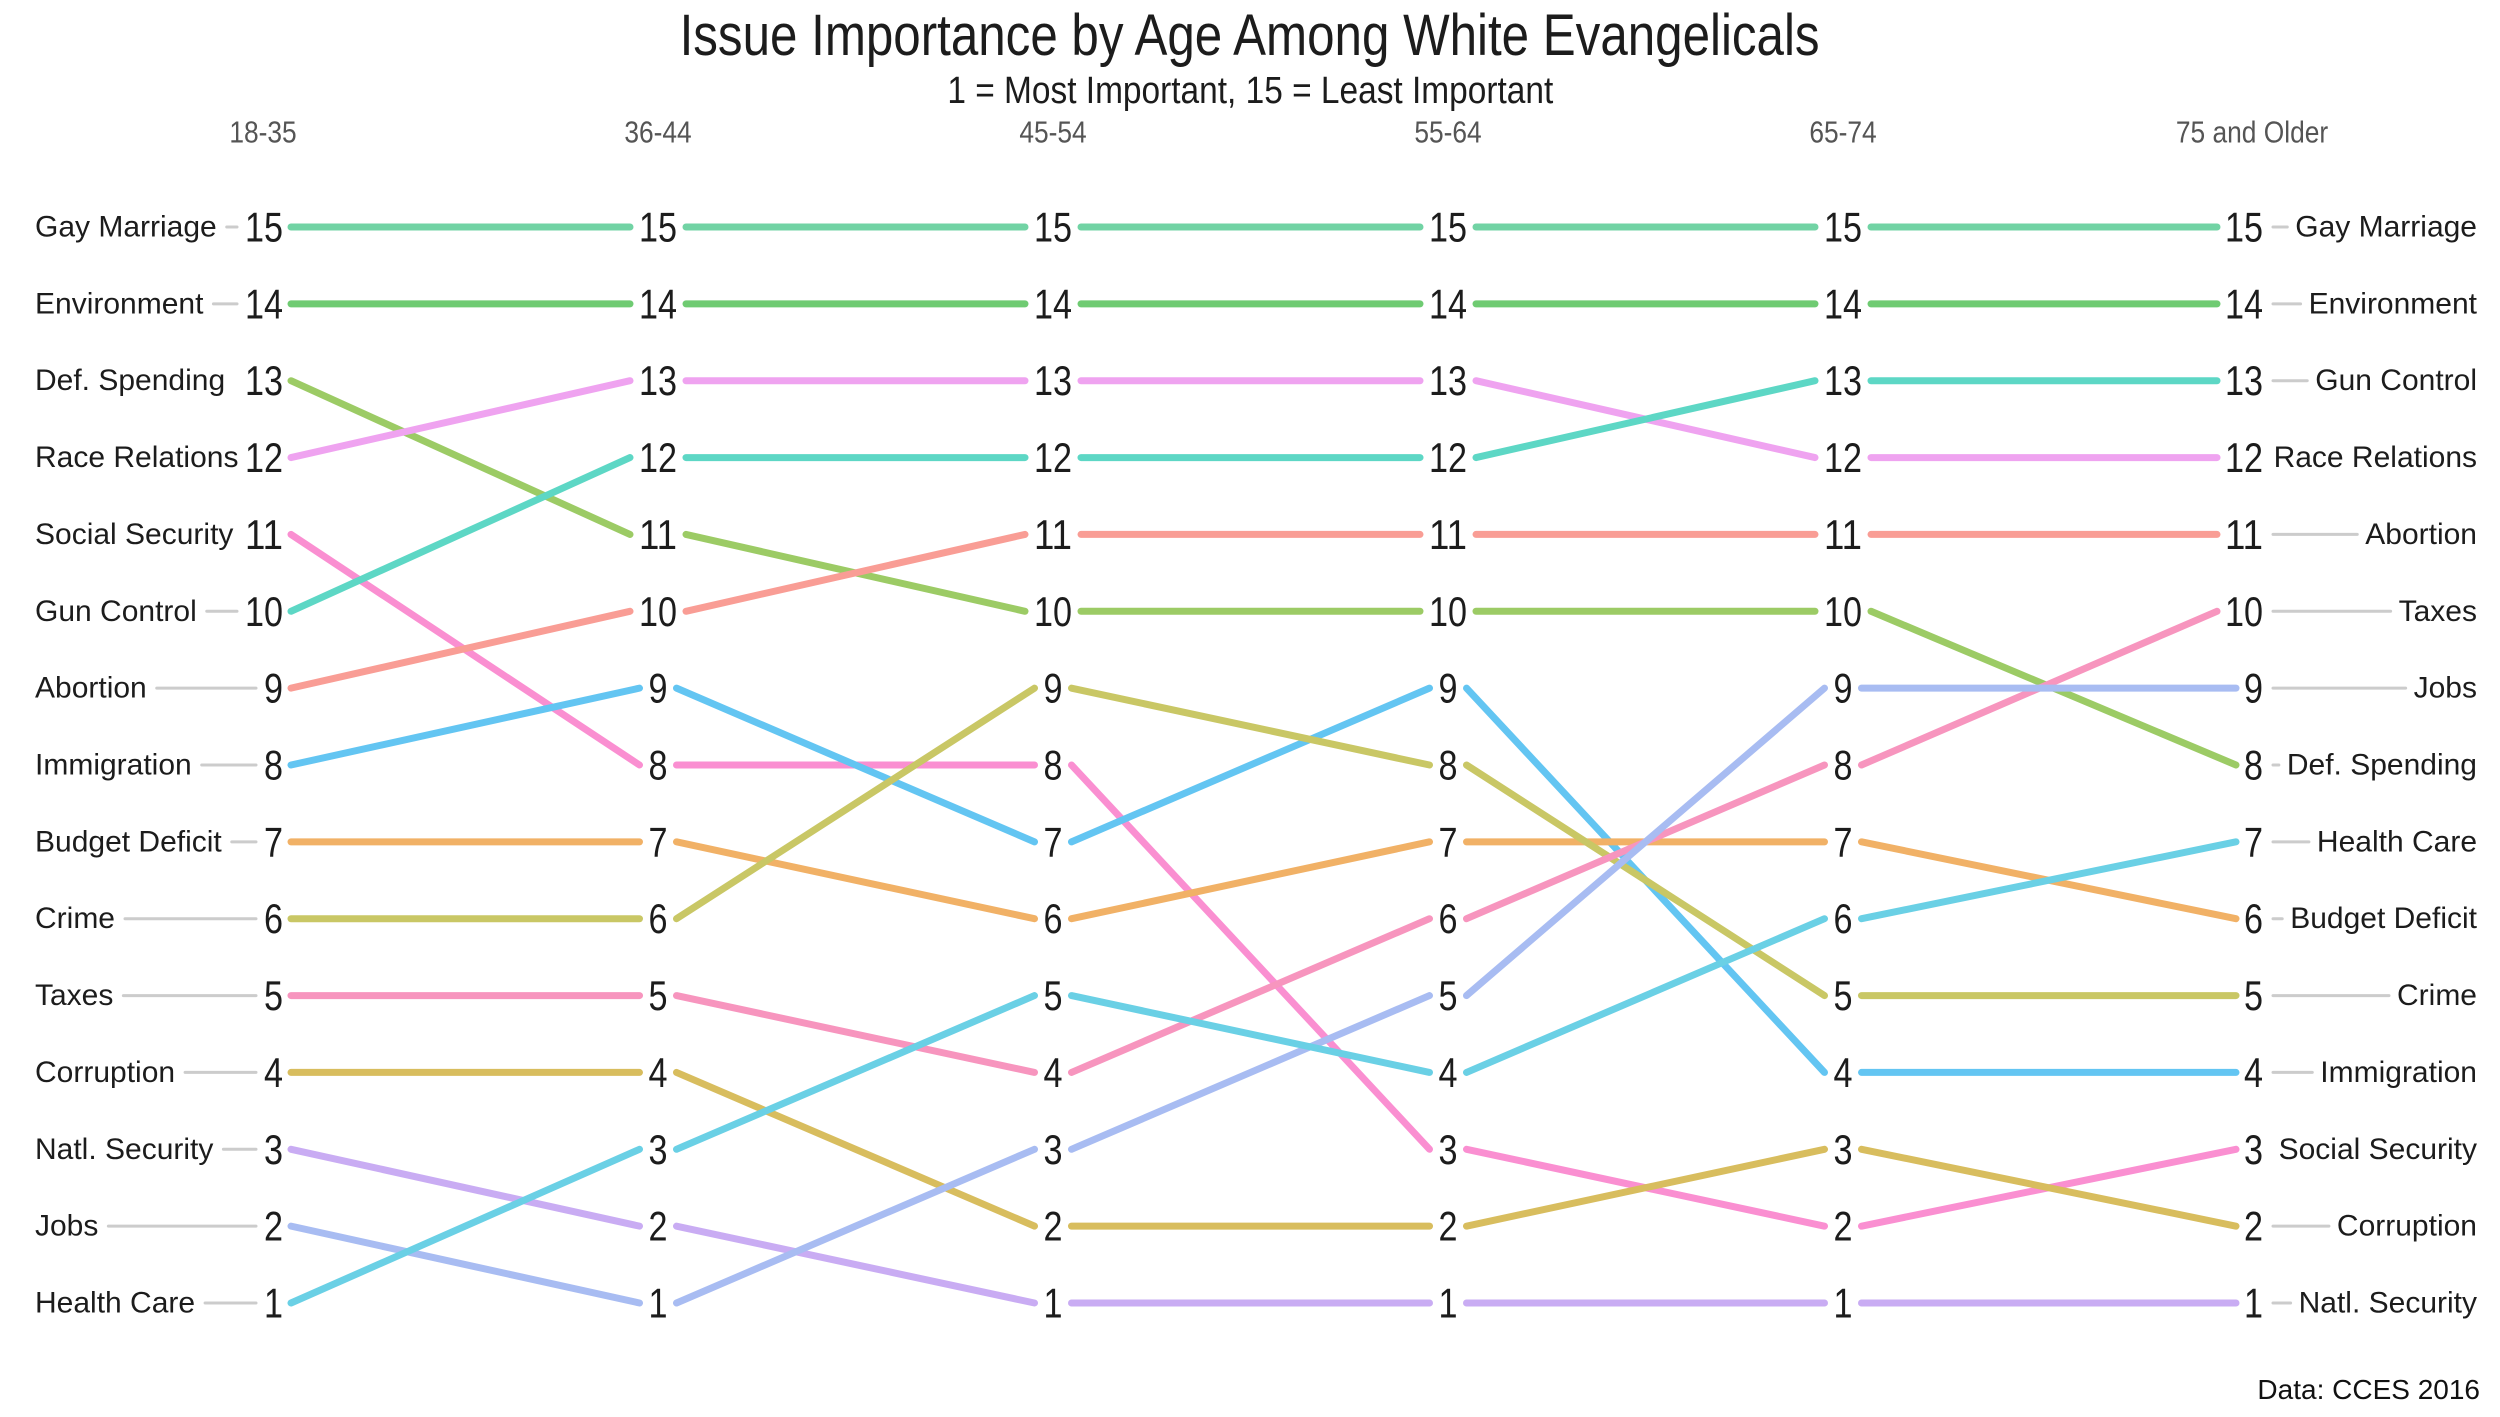 This screenshot has height=1417, width=2500. What do you see at coordinates (658, 457) in the screenshot?
I see `rank-value-gun-control-36-44: 12` at bounding box center [658, 457].